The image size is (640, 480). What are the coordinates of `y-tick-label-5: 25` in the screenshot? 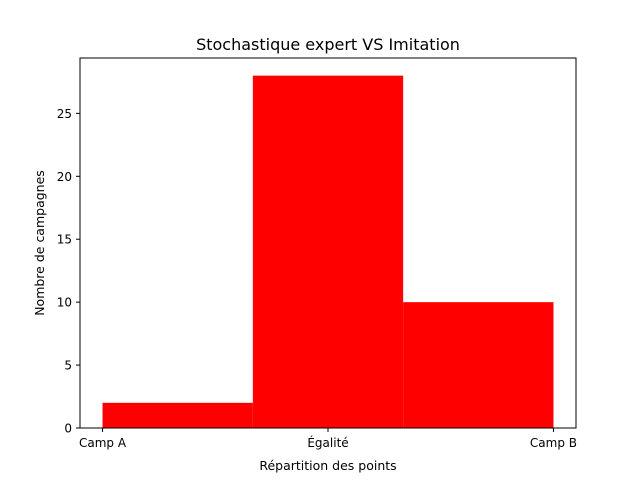 It's located at (64, 114).